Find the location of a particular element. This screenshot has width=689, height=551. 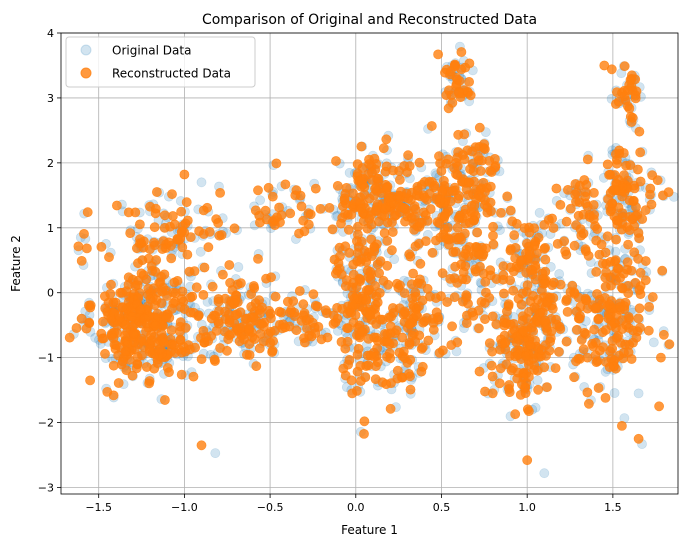

legend-label-reconstructed: Reconstructed Data is located at coordinates (171, 74).